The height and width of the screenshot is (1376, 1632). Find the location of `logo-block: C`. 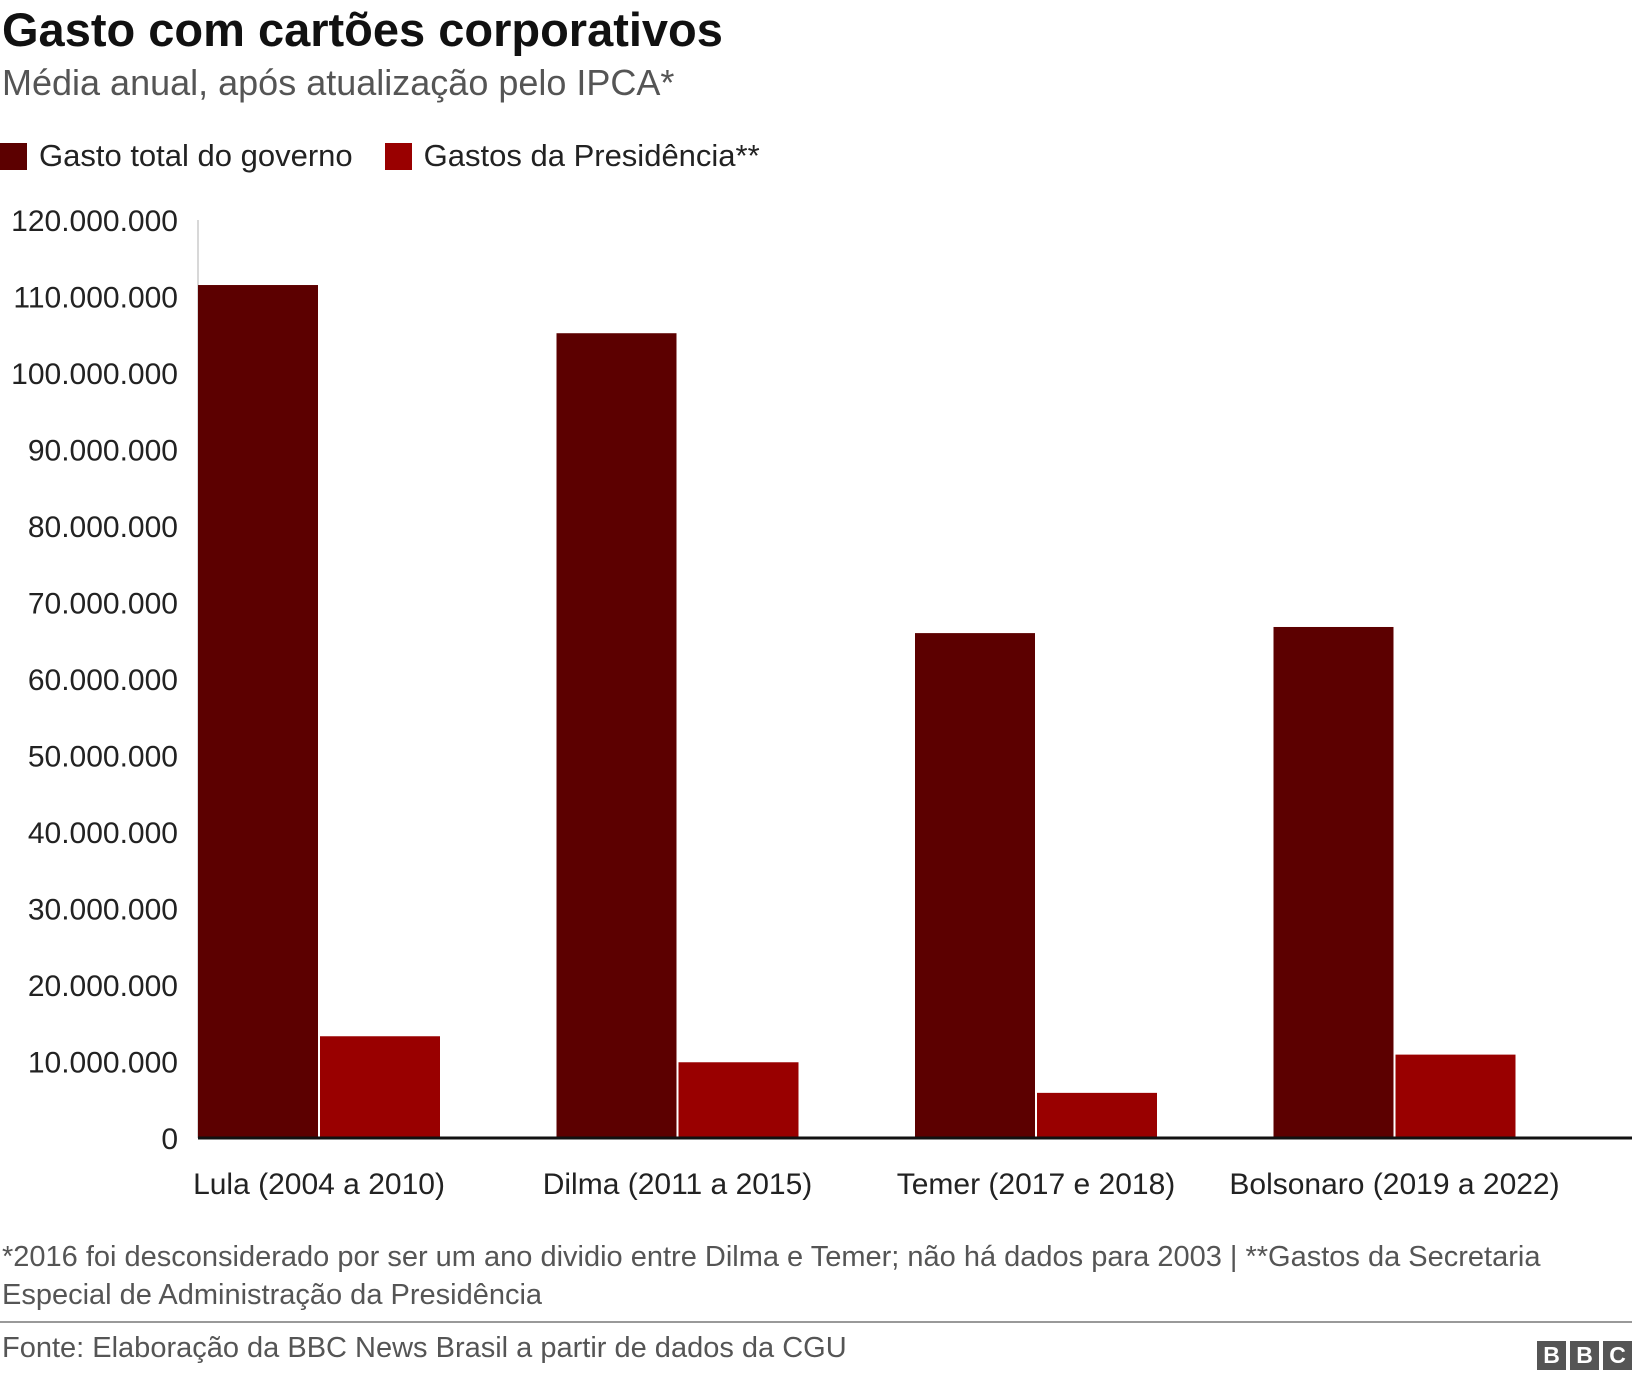

logo-block: C is located at coordinates (1617, 1355).